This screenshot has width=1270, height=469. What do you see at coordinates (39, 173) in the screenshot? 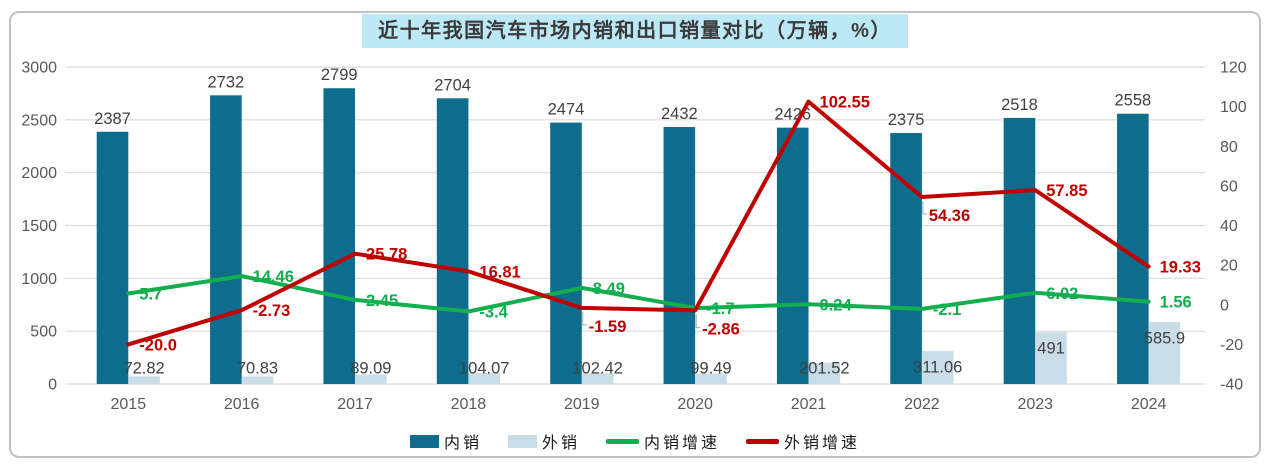
I see `left-axis-tick-2000: 2000` at bounding box center [39, 173].